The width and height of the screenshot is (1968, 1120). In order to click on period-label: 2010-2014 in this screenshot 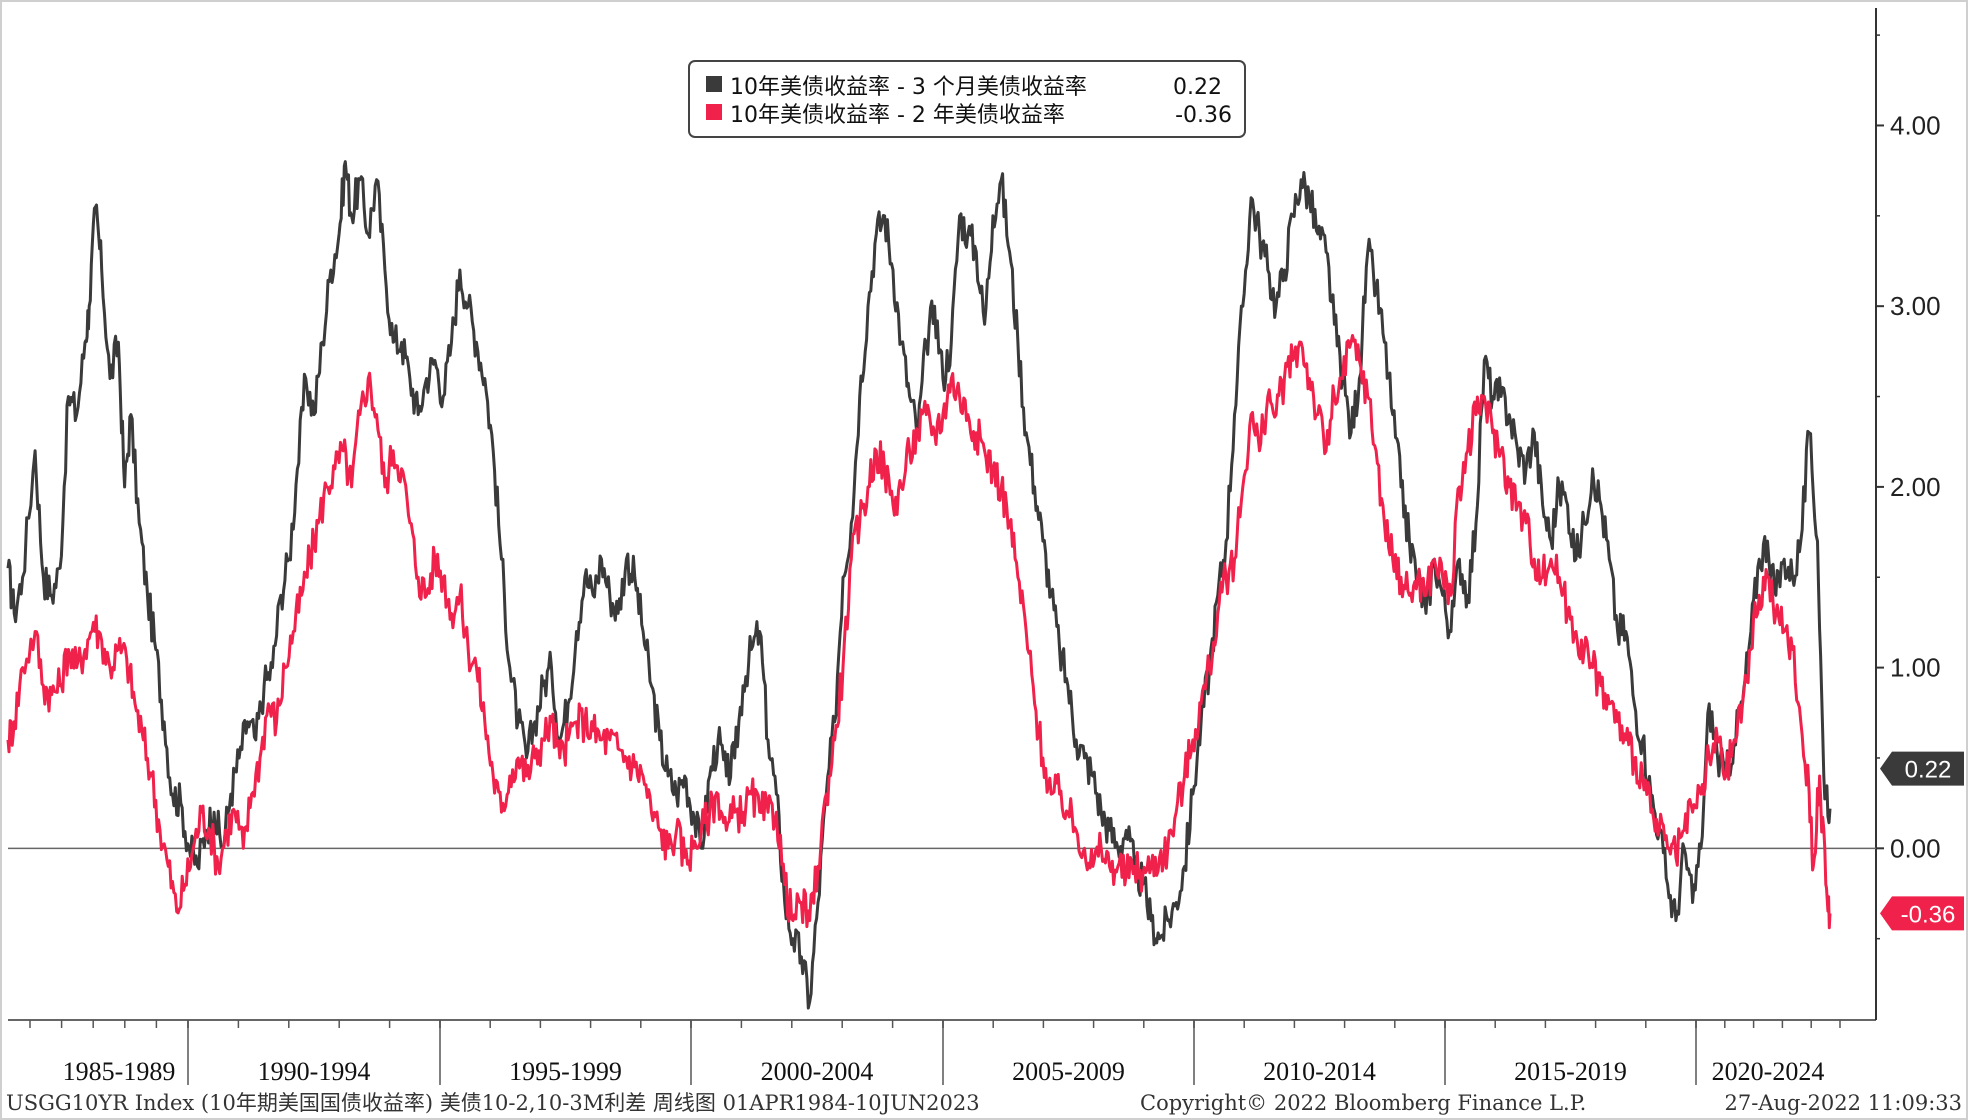, I will do `click(1319, 1071)`.